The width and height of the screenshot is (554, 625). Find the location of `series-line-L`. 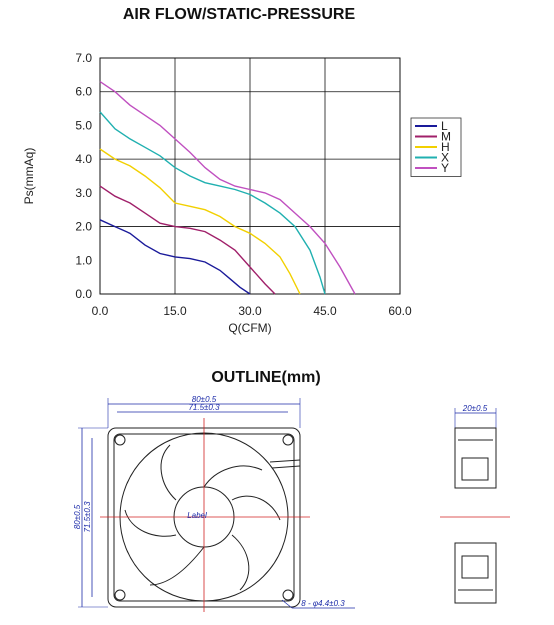

series-line-L is located at coordinates (175, 257).